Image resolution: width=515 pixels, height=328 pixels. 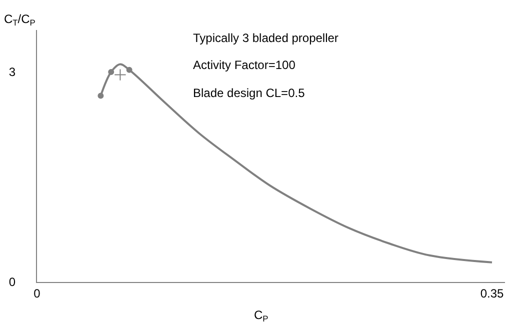 I want to click on y-axis-title: C$_{T}$/C$_{P}$, so click(x=20, y=20).